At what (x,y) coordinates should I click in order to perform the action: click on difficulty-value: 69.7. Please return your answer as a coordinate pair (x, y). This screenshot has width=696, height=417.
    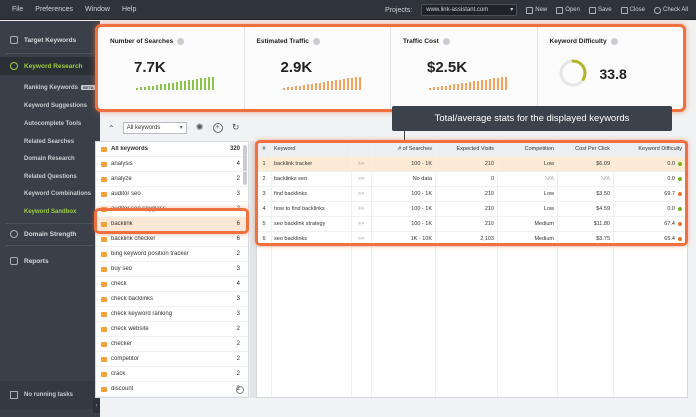
    Looking at the image, I should click on (669, 194).